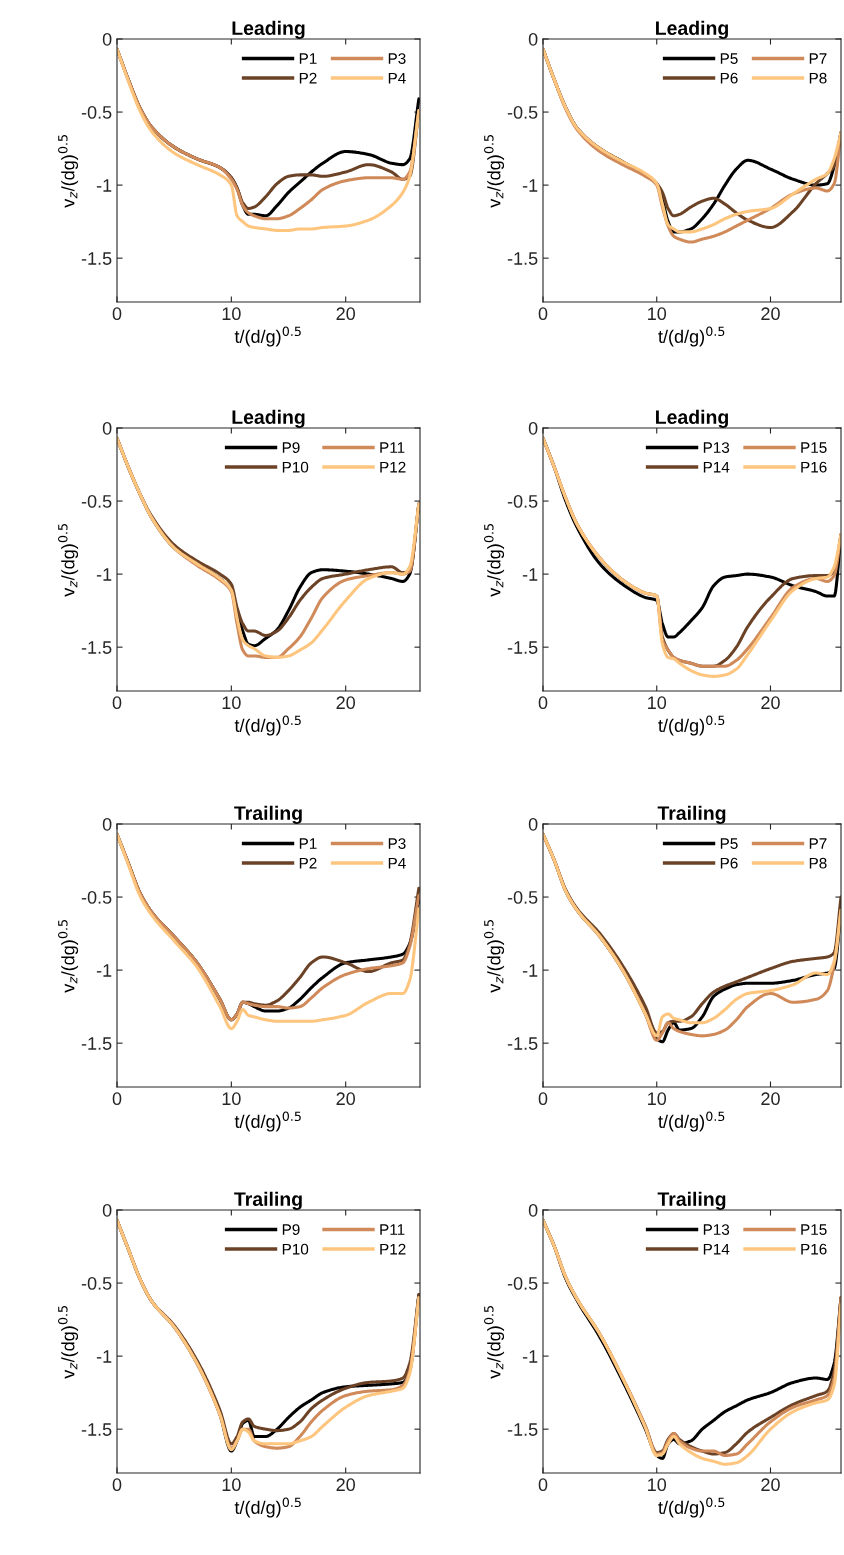  What do you see at coordinates (818, 863) in the screenshot?
I see `legend-label: P8` at bounding box center [818, 863].